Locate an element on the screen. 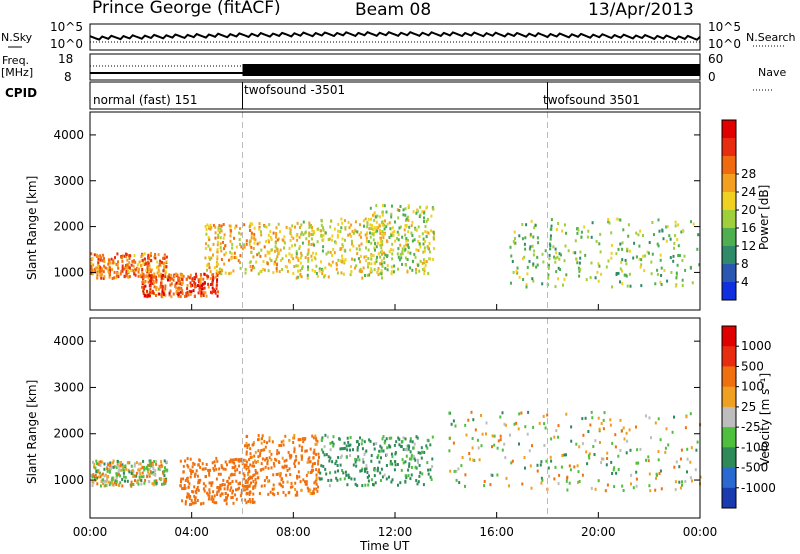  xtick-label: 16:00 is located at coordinates (496, 532).